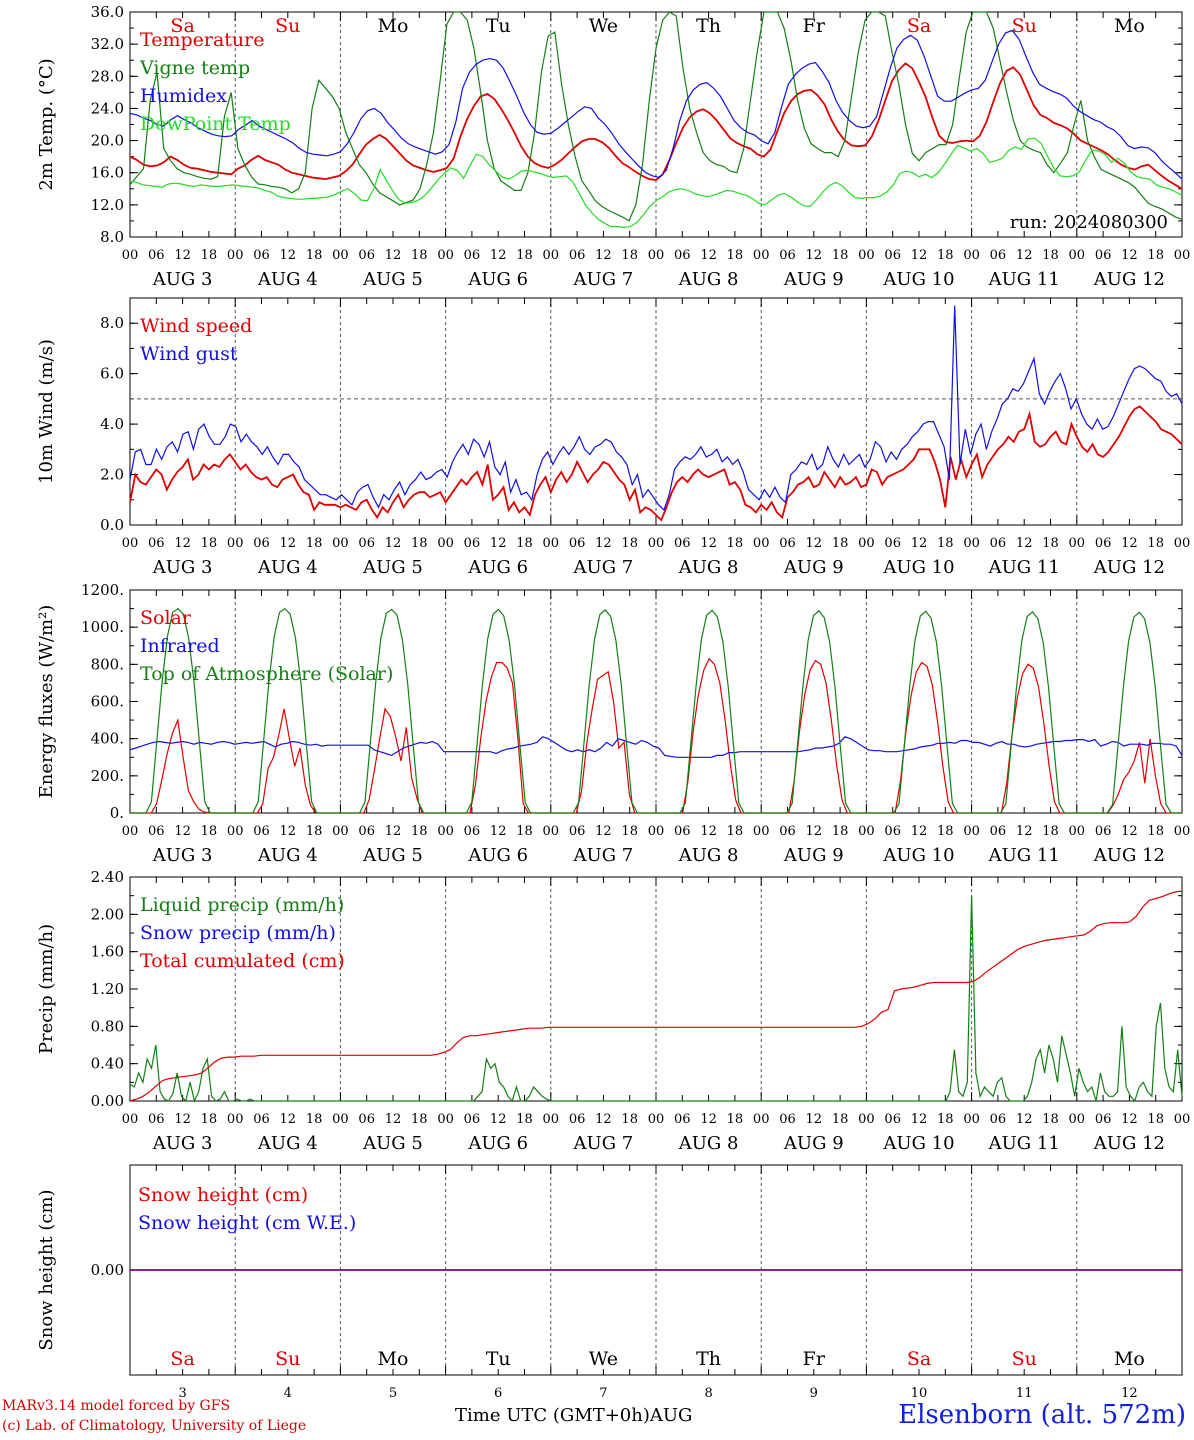  I want to click on legend-entry: Snow height (cm), so click(223, 1195).